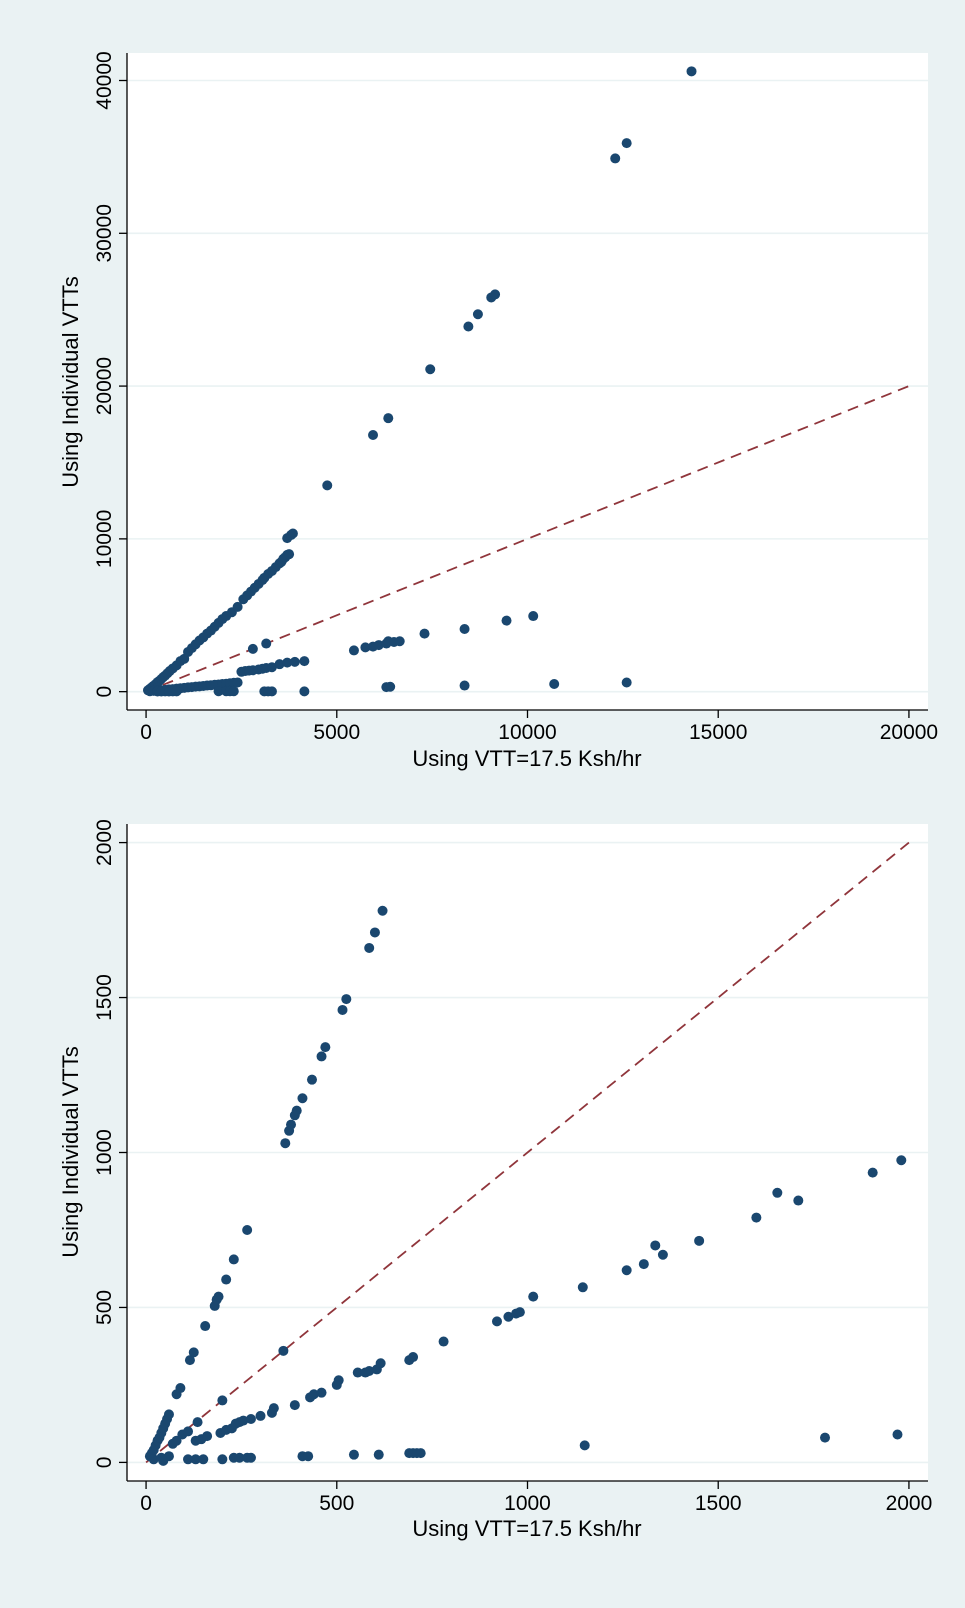 Image resolution: width=965 pixels, height=1608 pixels. Describe the element at coordinates (70, 1152) in the screenshot. I see `y-axis-title-bottom: Using Individual VTTs` at that location.